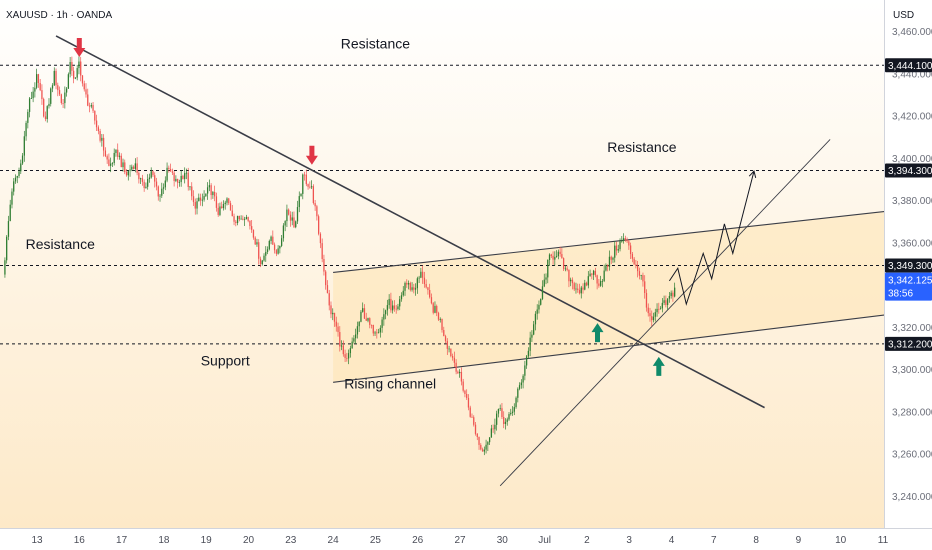 The width and height of the screenshot is (932, 550). I want to click on time-axis: 13 16 17 18 19 20 23 24 25 26 27 30 Jul 2 3 4 7 8 9 10 11, so click(466, 539).